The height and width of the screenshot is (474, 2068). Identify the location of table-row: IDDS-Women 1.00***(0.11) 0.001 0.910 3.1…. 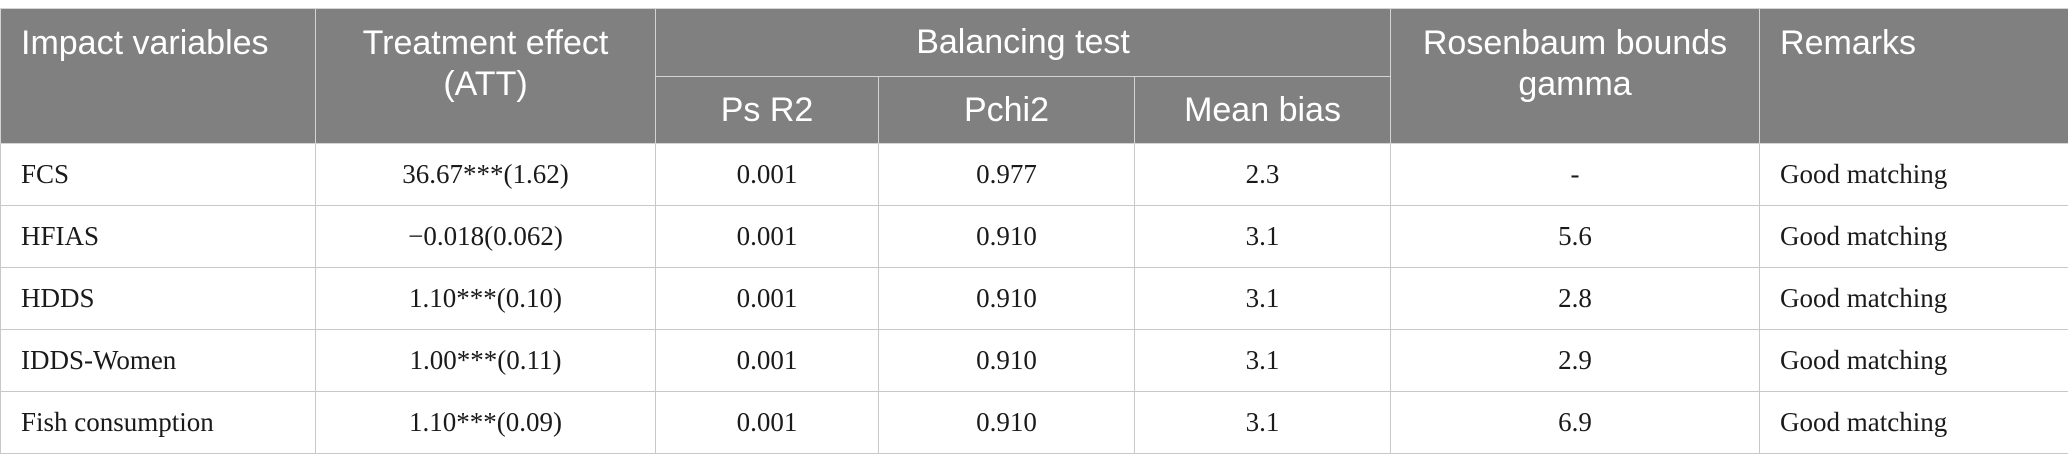
(1034, 360).